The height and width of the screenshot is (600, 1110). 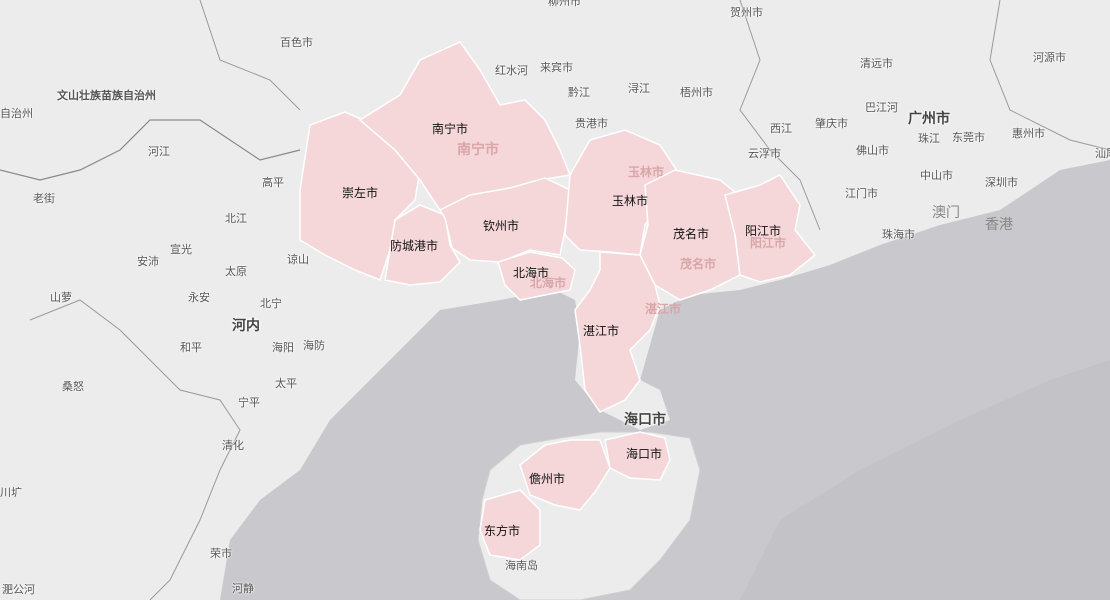 What do you see at coordinates (504, 220) in the screenshot?
I see `region-qinzhou` at bounding box center [504, 220].